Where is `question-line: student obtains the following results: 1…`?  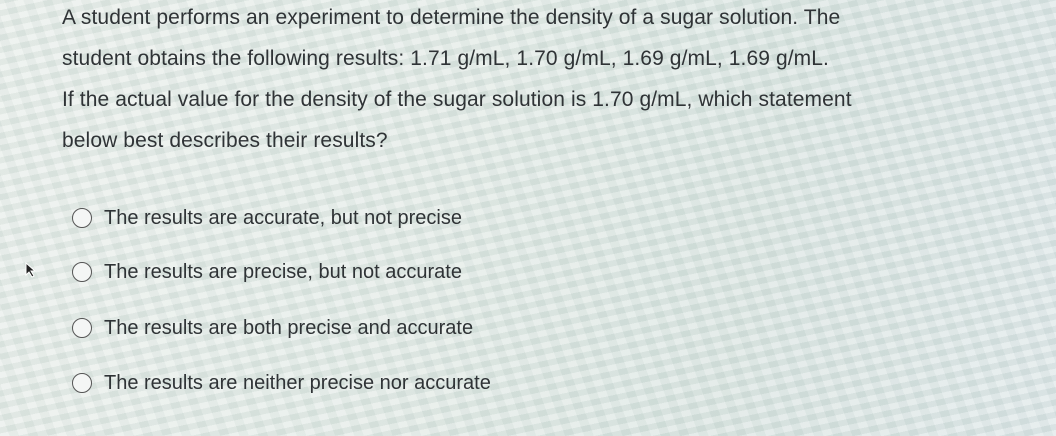
question-line: student obtains the following results: 1… is located at coordinates (445, 58).